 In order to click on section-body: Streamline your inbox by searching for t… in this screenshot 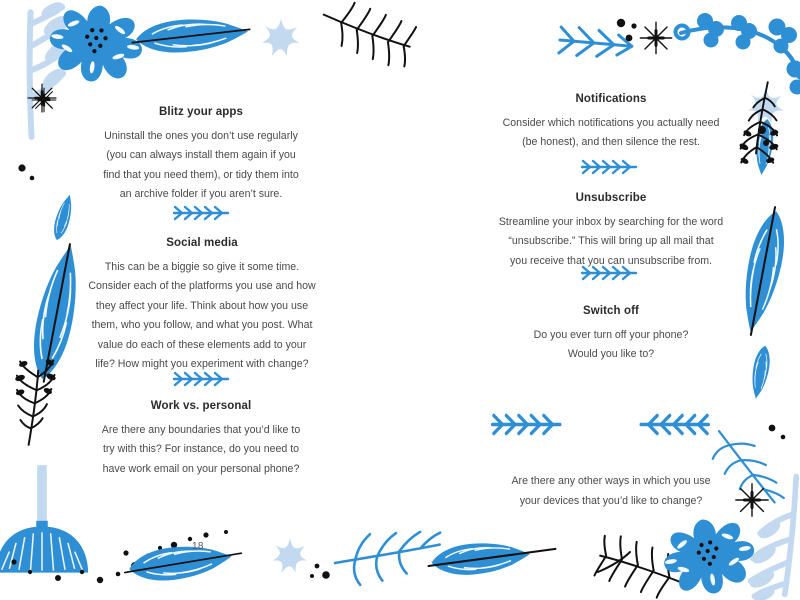, I will do `click(611, 241)`.